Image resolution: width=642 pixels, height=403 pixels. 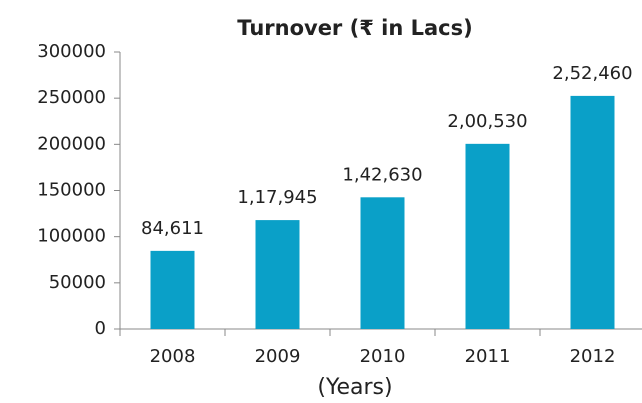 I want to click on x-axis-label: (Years), so click(x=354, y=387).